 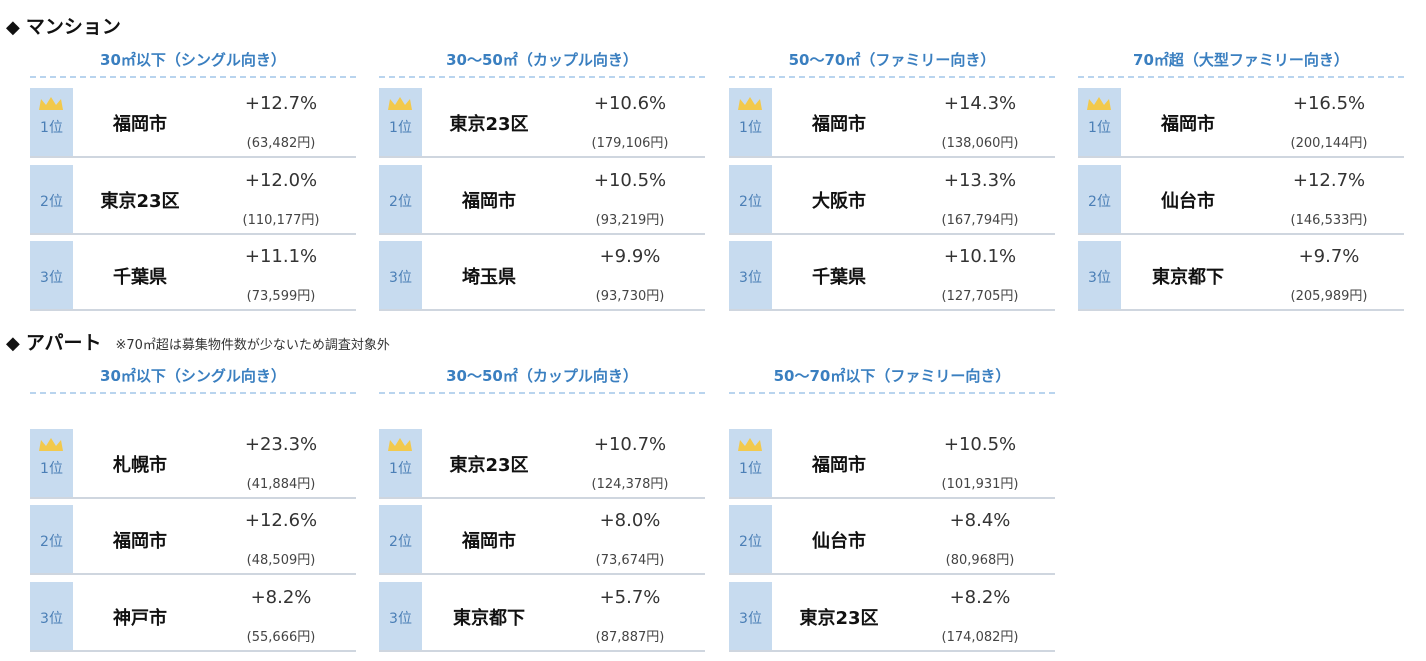 What do you see at coordinates (1329, 143) in the screenshot?
I see `average-rent: (200,144円)` at bounding box center [1329, 143].